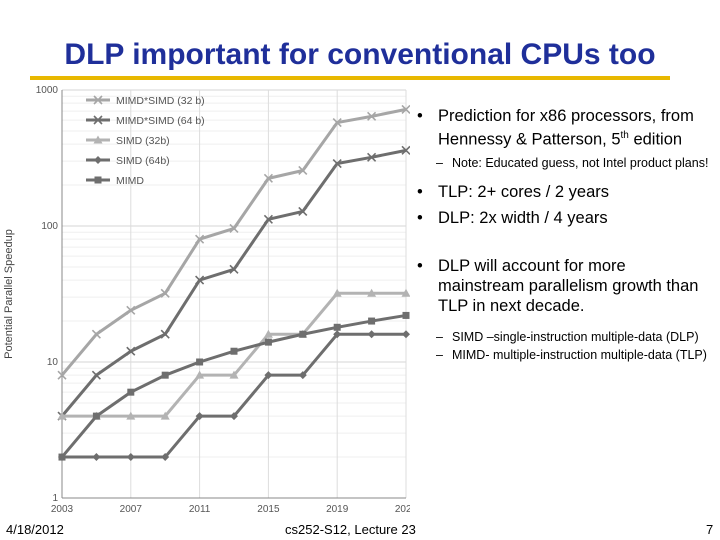 This screenshot has width=720, height=540. What do you see at coordinates (115, 181) in the screenshot?
I see `legend-entry-4: MIMD` at bounding box center [115, 181].